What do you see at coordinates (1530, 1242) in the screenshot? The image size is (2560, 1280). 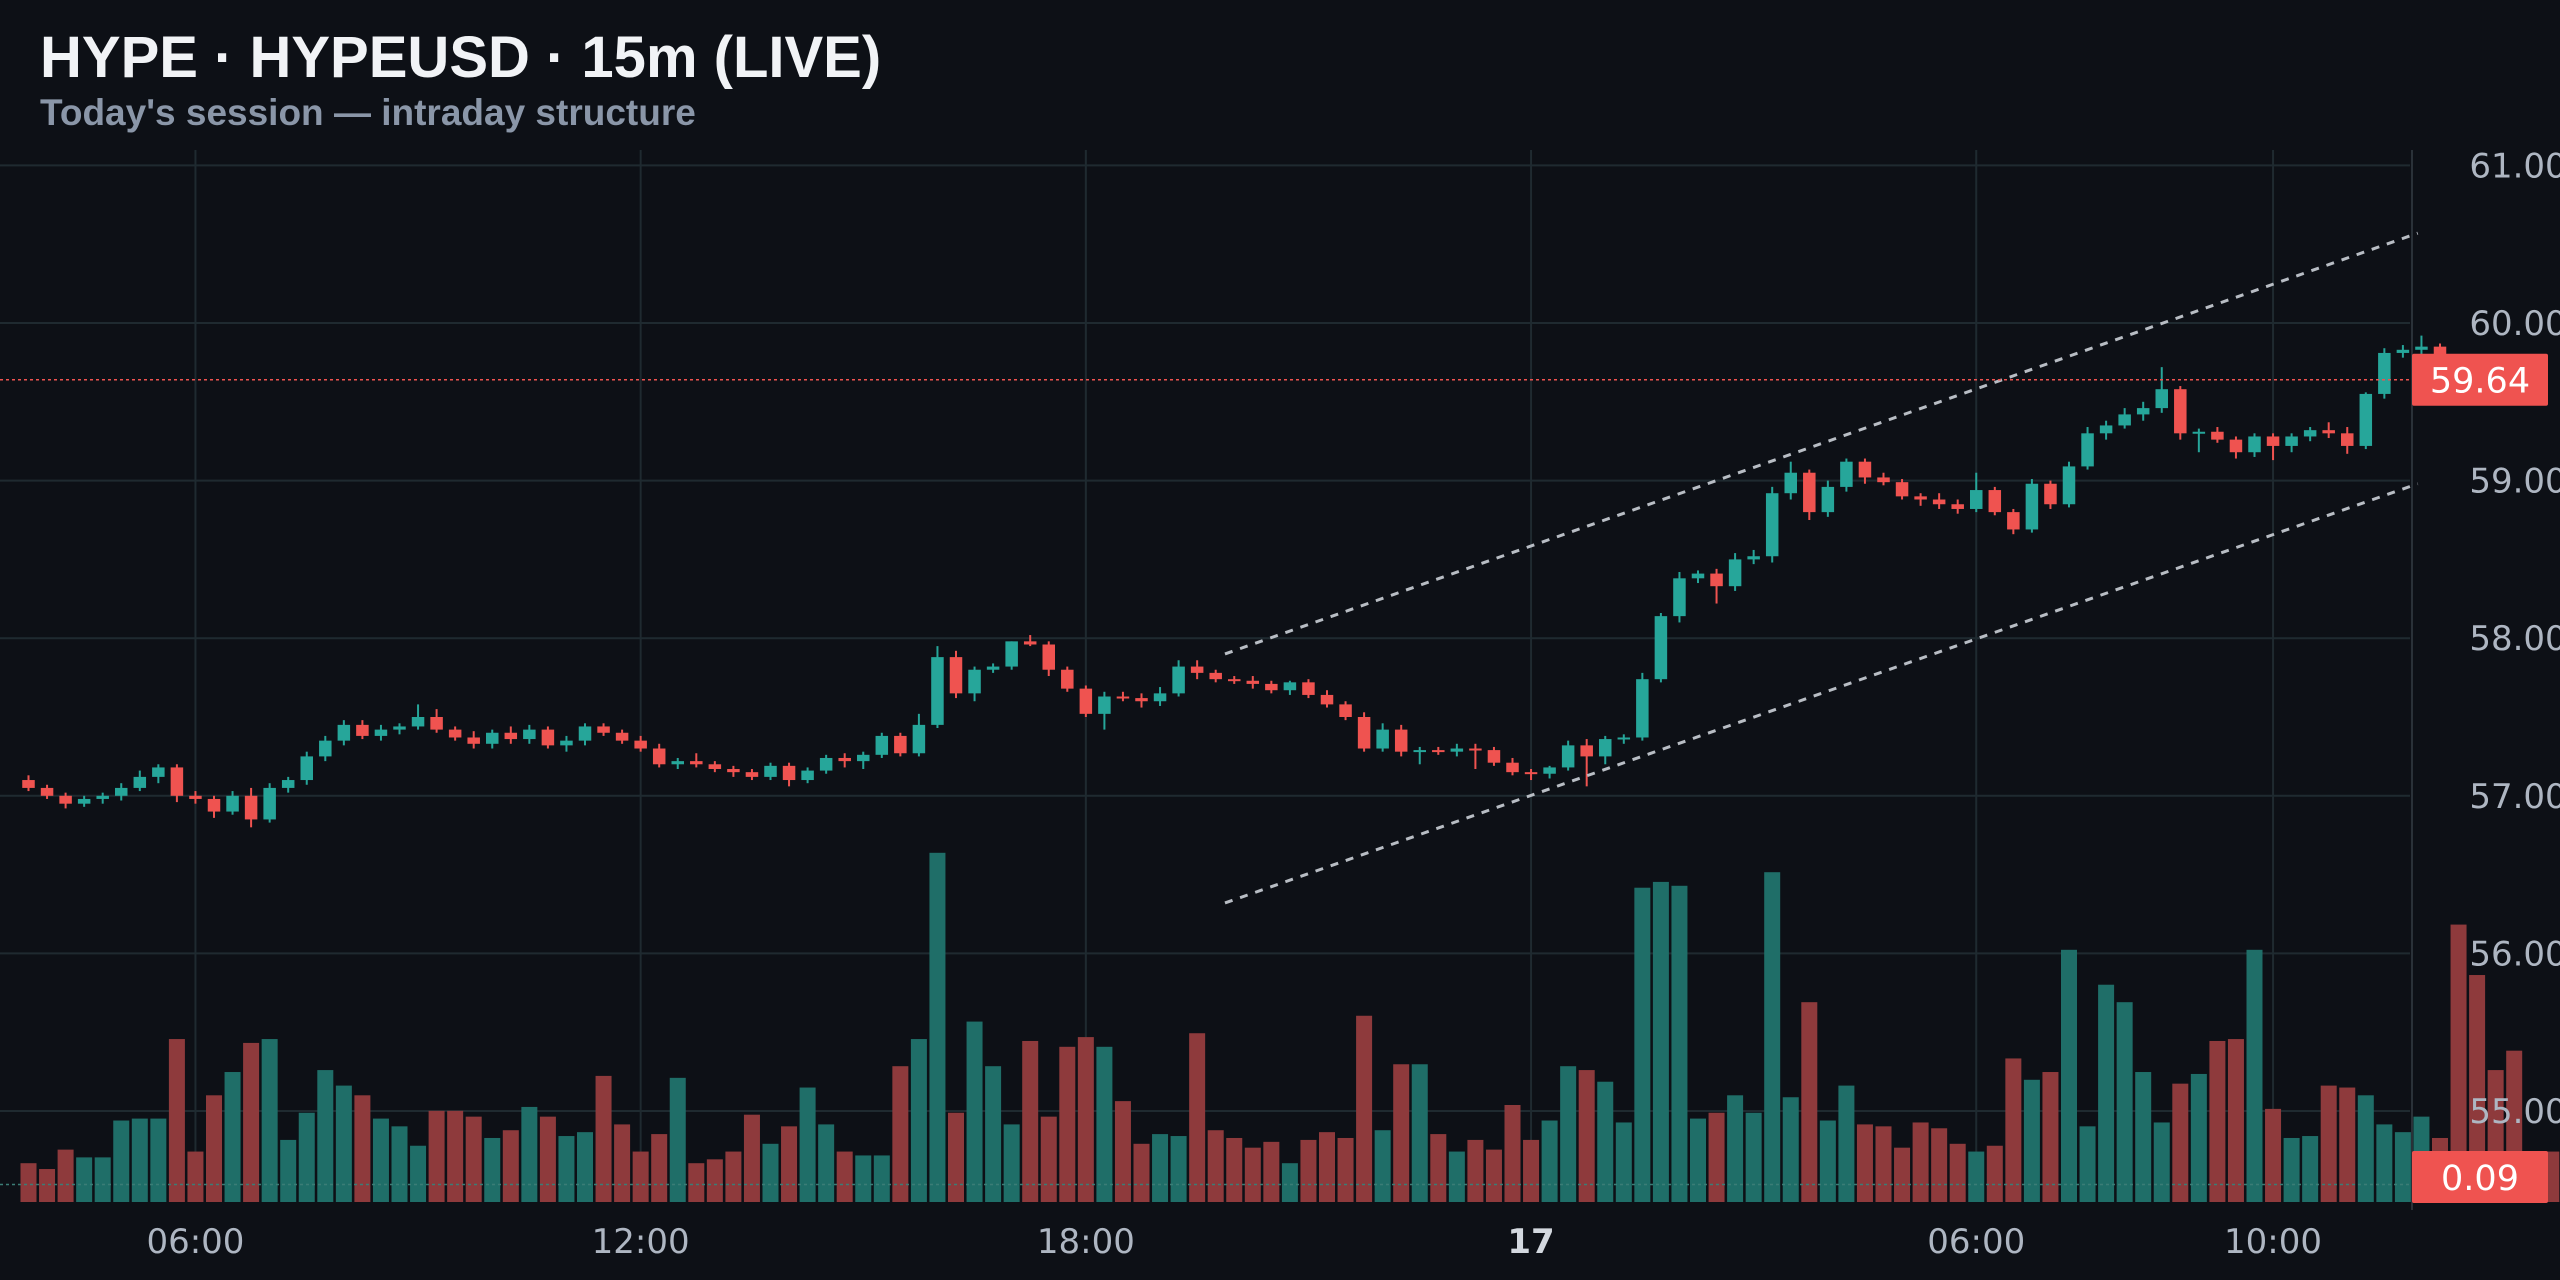 I see `time-tick-label: 17` at bounding box center [1530, 1242].